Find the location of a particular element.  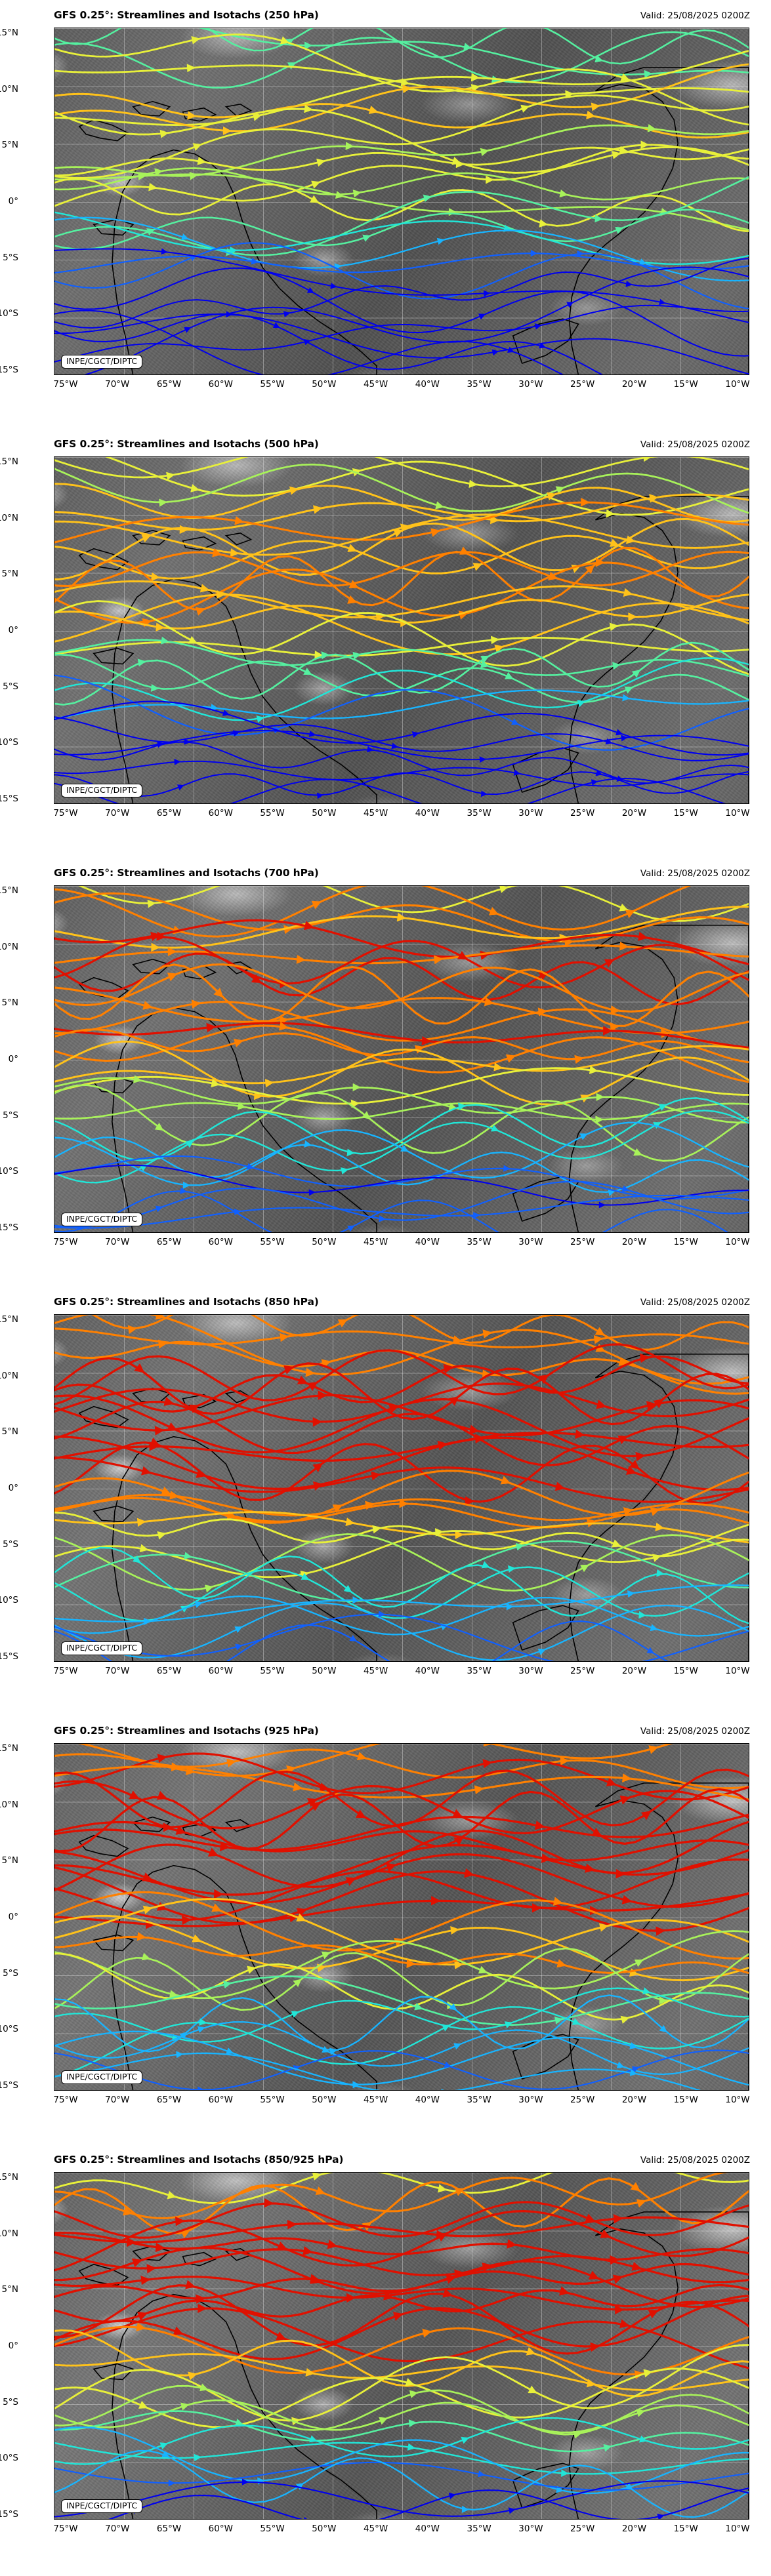

satellite-basemap is located at coordinates (401, 1059).